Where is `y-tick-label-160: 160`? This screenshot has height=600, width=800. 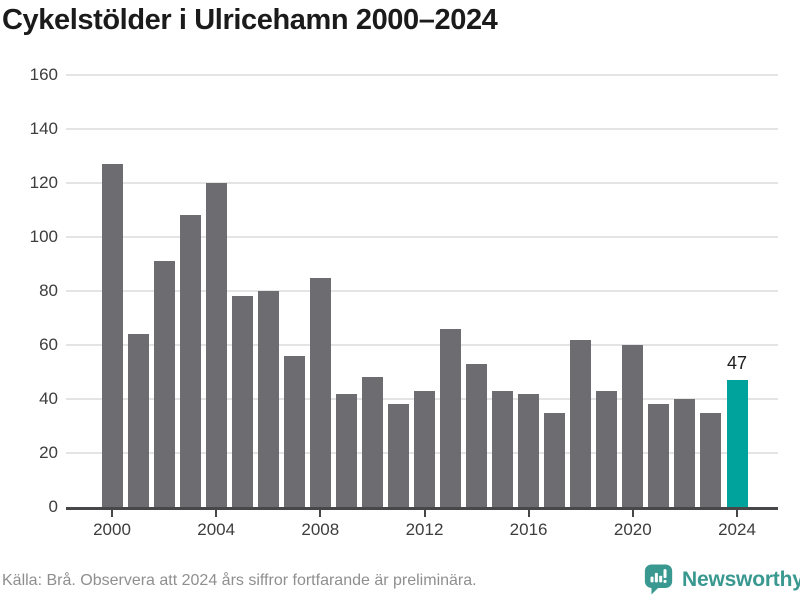 y-tick-label-160: 160 is located at coordinates (43, 74).